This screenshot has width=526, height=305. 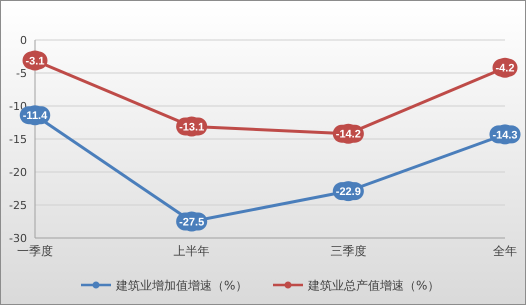 I want to click on y-tick-label: -20, so click(x=18, y=172).